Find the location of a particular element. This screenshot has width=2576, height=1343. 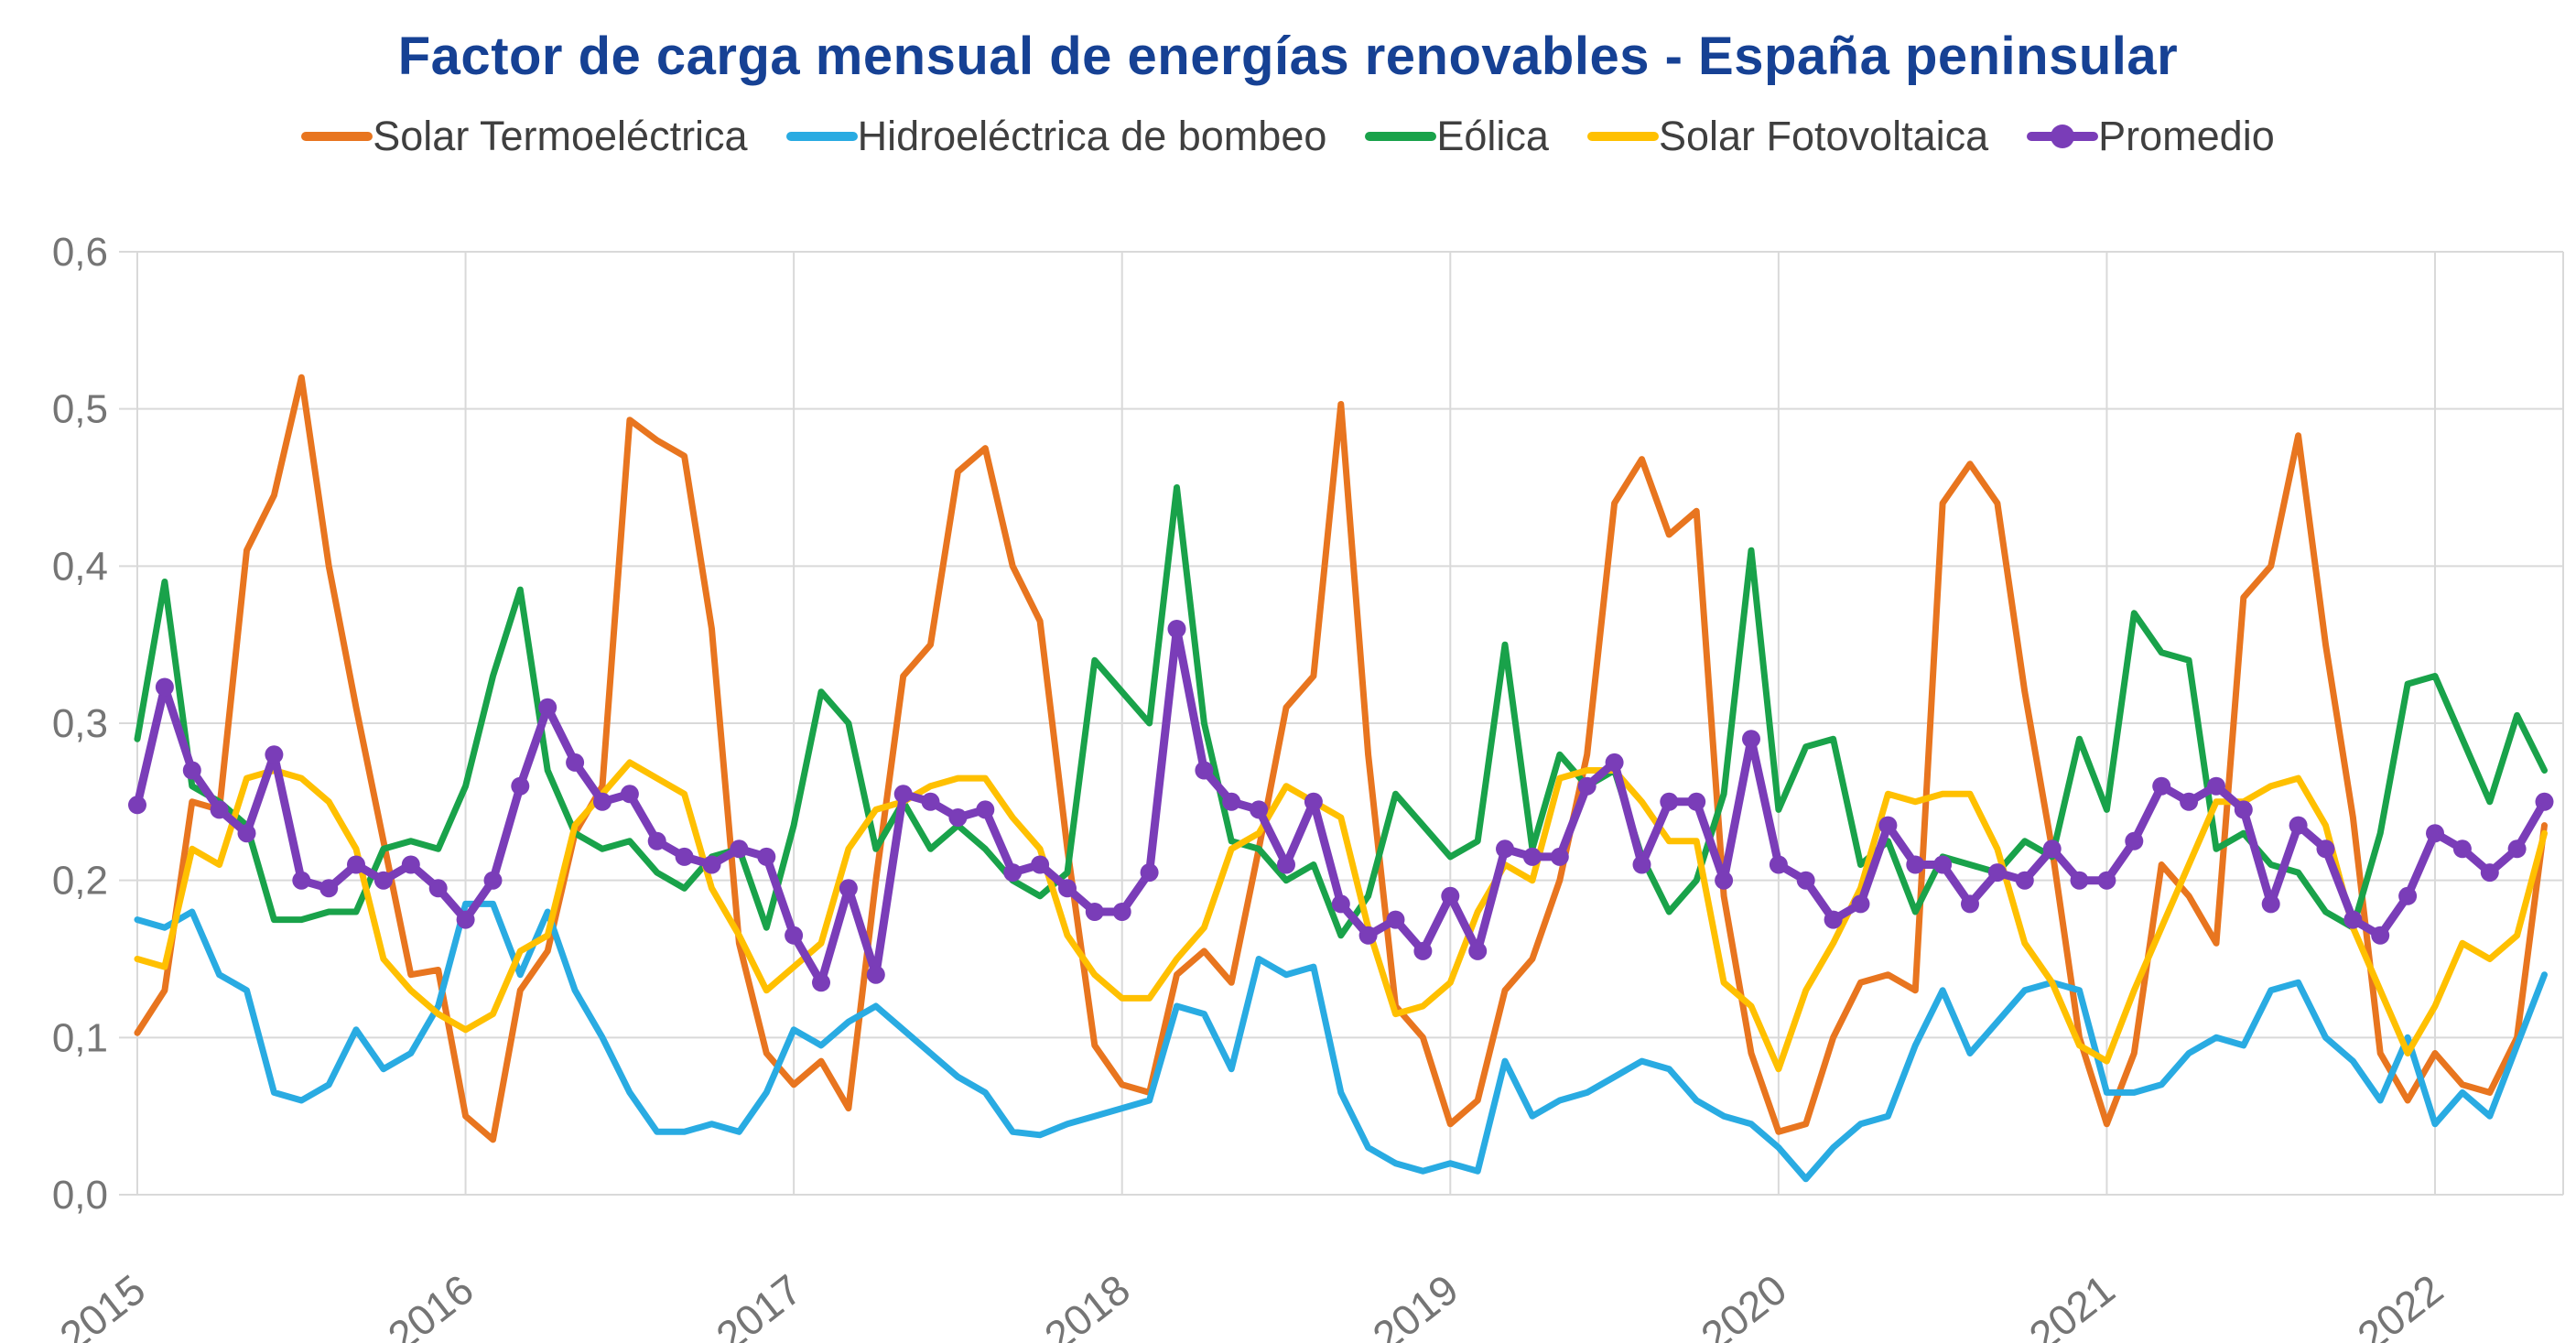

y-tick-label: 0,4 is located at coordinates (80, 566).